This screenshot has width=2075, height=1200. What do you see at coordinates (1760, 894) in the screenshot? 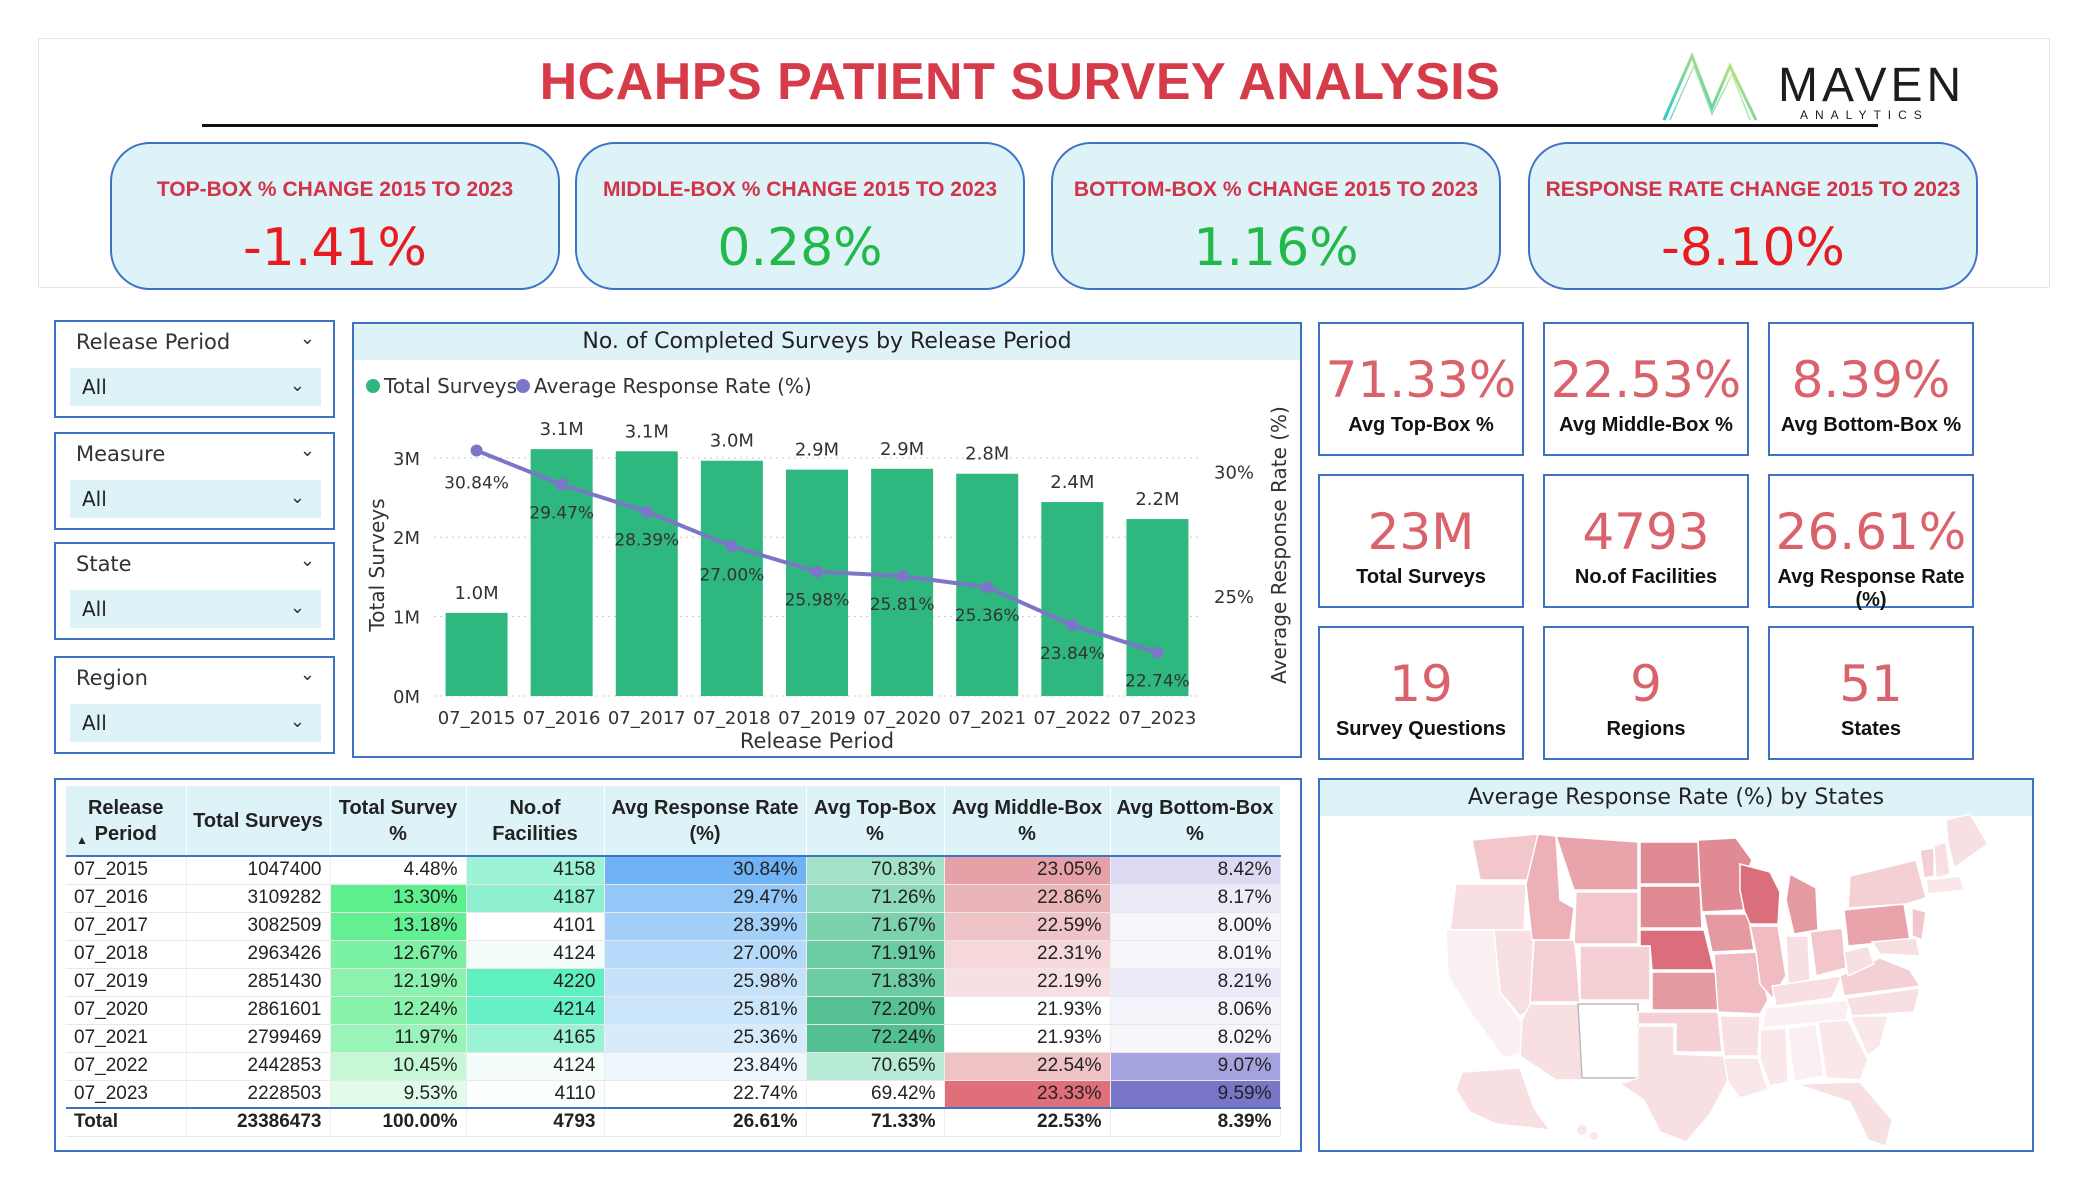
I see `map-state-wi` at bounding box center [1760, 894].